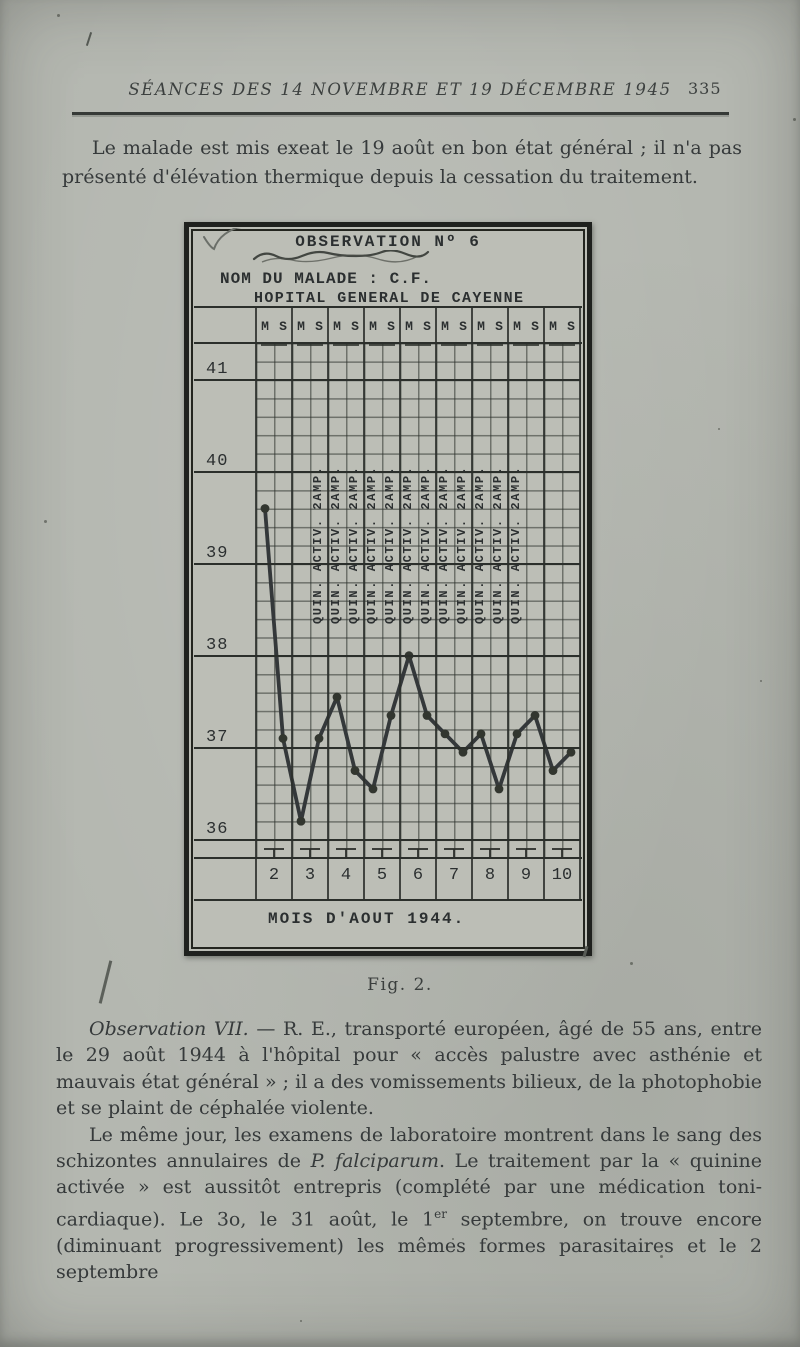 Image resolution: width=800 pixels, height=1347 pixels. What do you see at coordinates (217, 553) in the screenshot?
I see `y-axis-label: 39` at bounding box center [217, 553].